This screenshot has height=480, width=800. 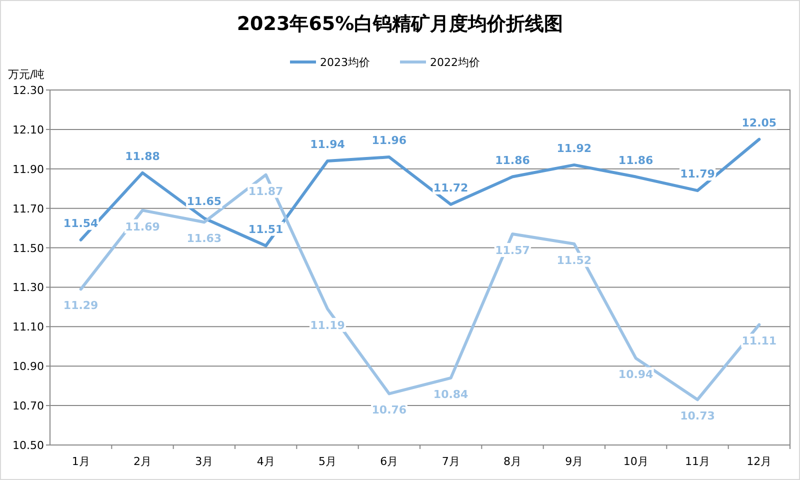 What do you see at coordinates (328, 144) in the screenshot?
I see `data-label: 11.94` at bounding box center [328, 144].